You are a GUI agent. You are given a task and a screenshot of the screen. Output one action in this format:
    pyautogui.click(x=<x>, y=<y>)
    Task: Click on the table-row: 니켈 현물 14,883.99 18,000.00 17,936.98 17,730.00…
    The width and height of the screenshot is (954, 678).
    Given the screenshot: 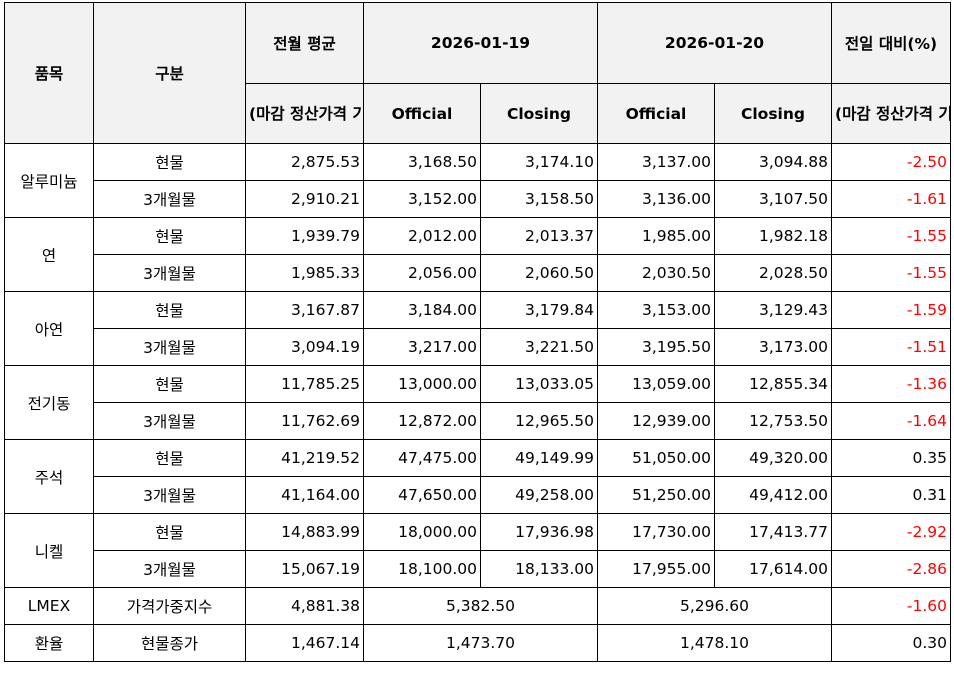 What is the action you would take?
    pyautogui.click(x=477, y=550)
    